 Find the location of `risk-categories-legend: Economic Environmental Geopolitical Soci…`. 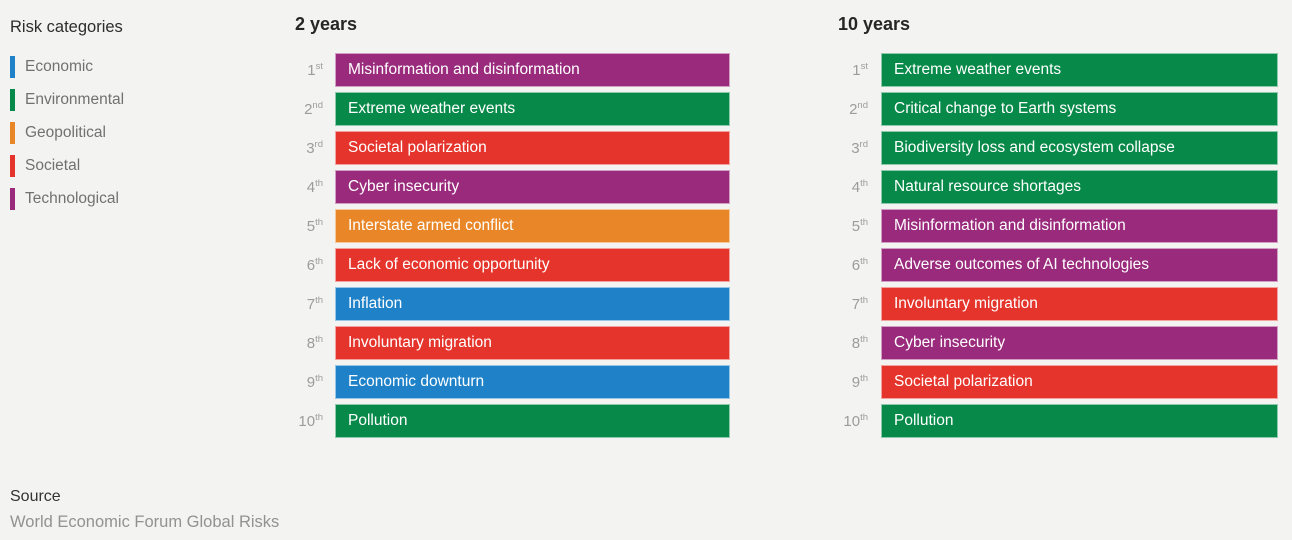

risk-categories-legend: Economic Environmental Geopolitical Soci… is located at coordinates (67, 132).